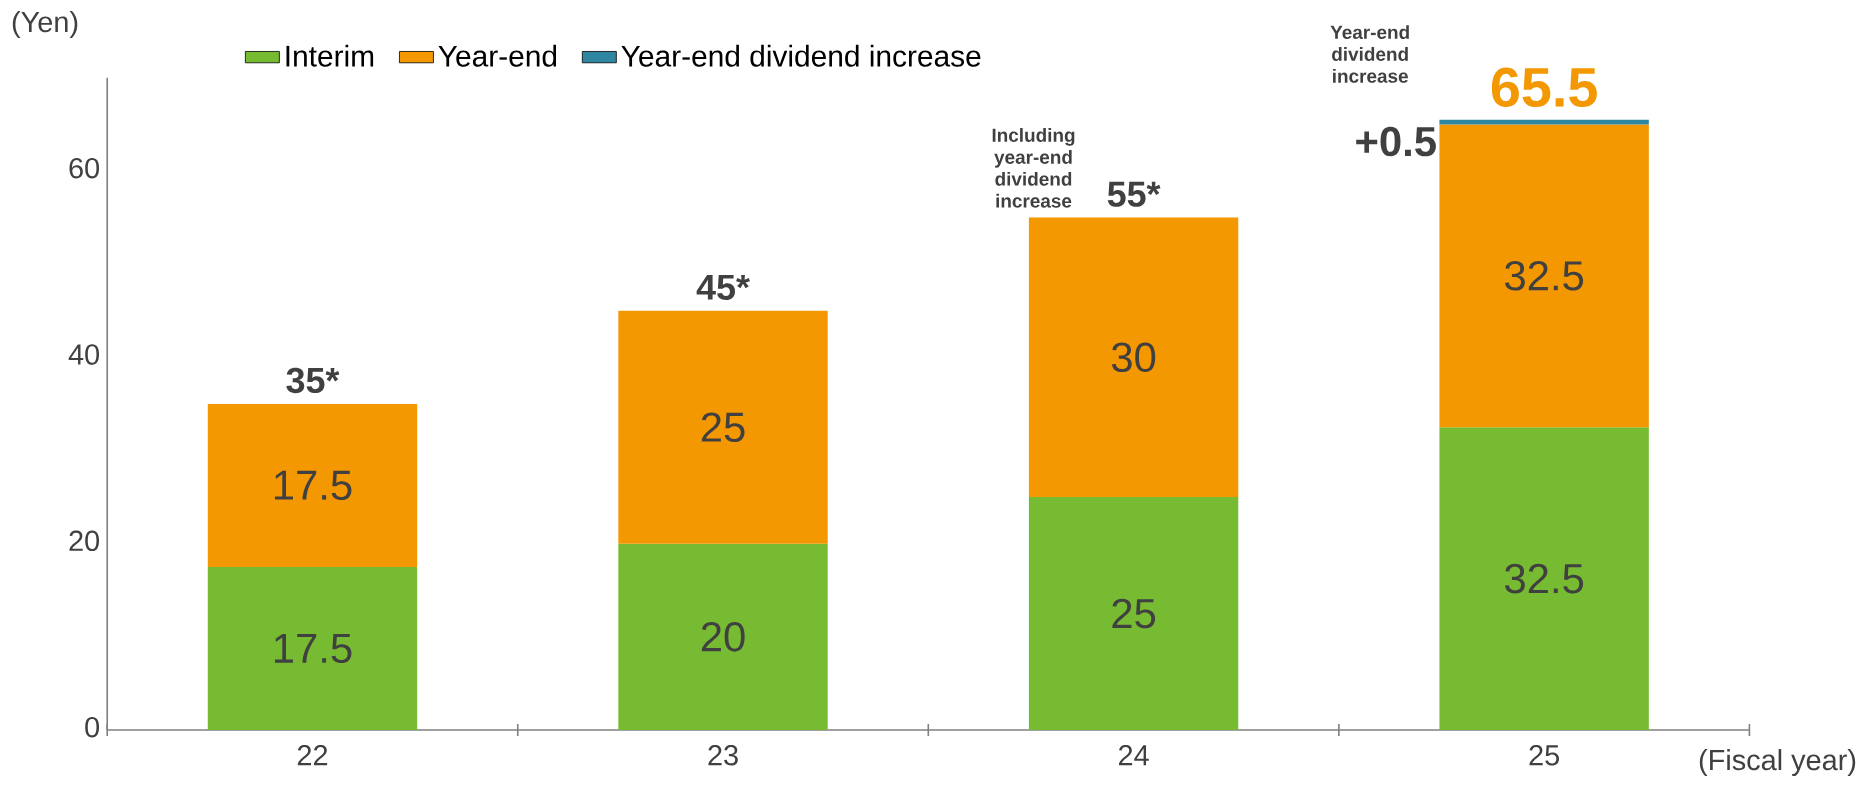  What do you see at coordinates (723, 755) in the screenshot?
I see `x-tick-label: 23` at bounding box center [723, 755].